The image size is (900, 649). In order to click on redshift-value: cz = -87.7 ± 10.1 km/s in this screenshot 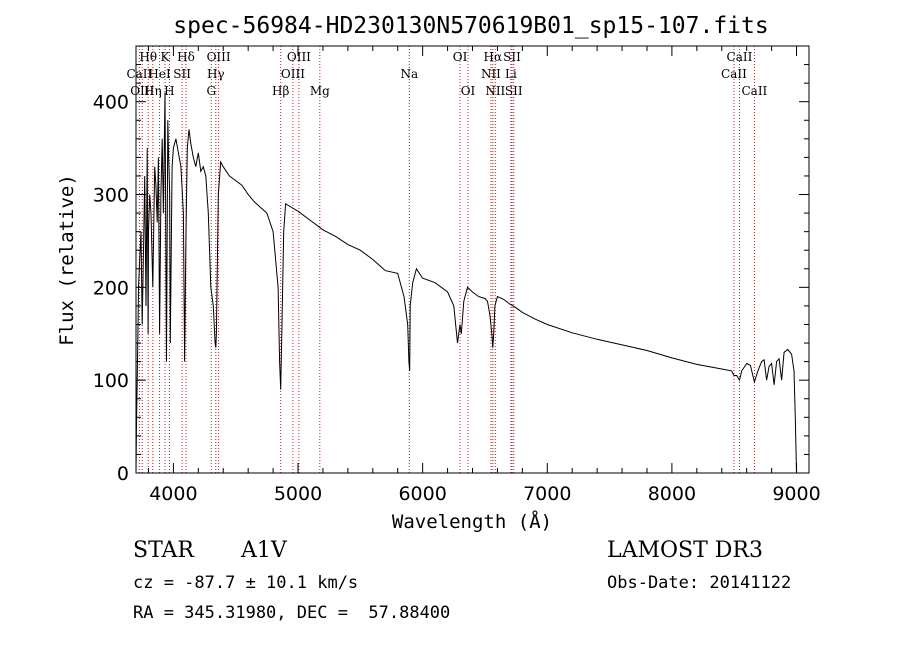, I will do `click(246, 583)`.